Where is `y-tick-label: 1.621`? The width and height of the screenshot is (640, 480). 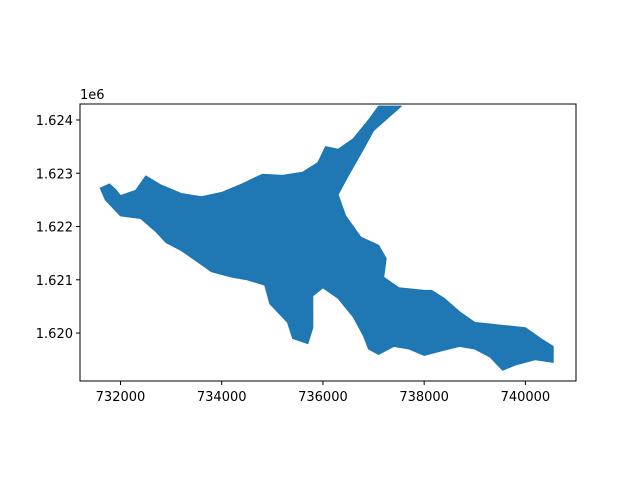
y-tick-label: 1.621 is located at coordinates (54, 281).